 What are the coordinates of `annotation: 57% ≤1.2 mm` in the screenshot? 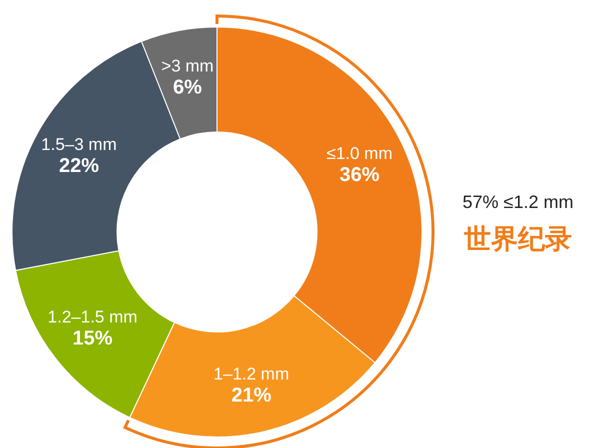 It's located at (518, 202).